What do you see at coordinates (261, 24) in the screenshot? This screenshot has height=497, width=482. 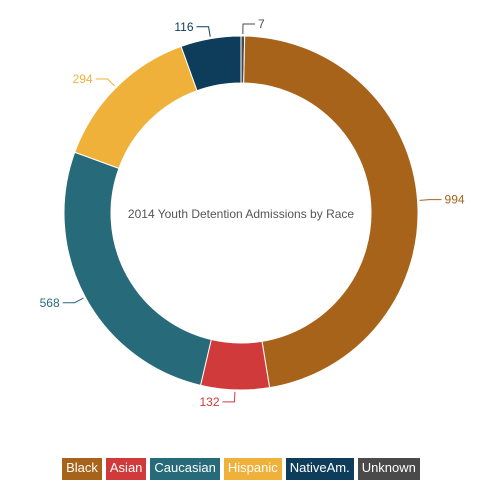 I see `data-label-unknown: 7` at bounding box center [261, 24].